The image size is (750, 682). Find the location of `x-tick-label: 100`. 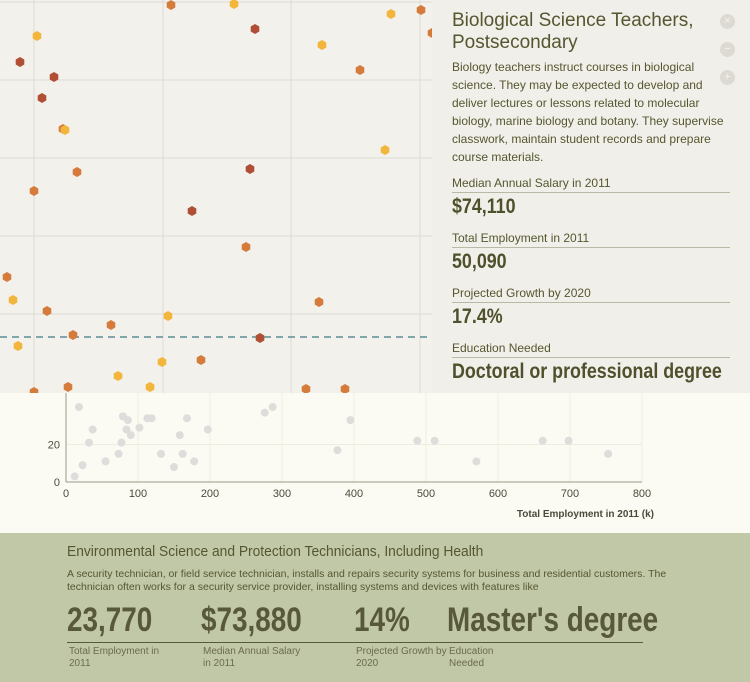

x-tick-label: 100 is located at coordinates (138, 494).